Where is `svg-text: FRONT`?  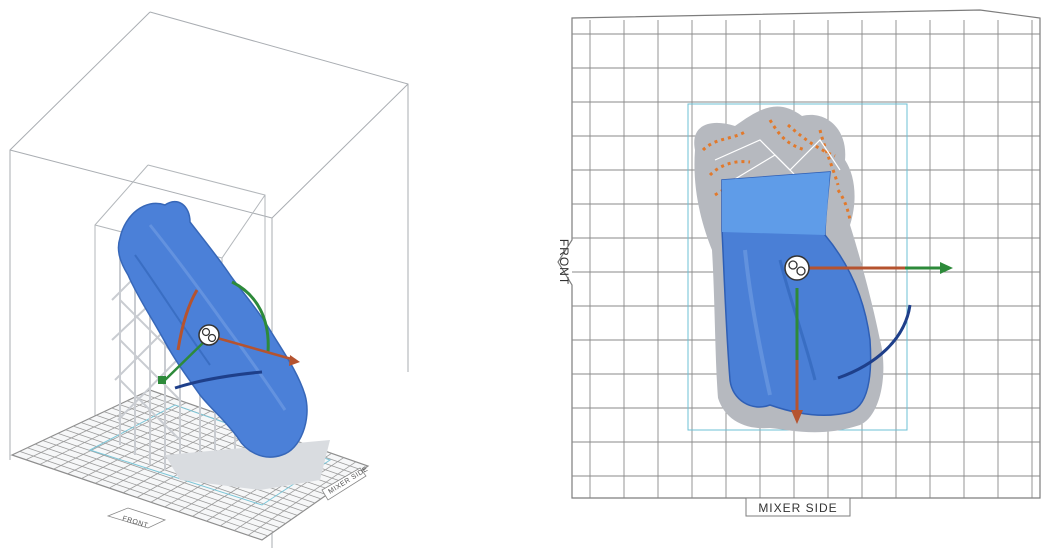
svg-text: FRONT is located at coordinates (564, 262).